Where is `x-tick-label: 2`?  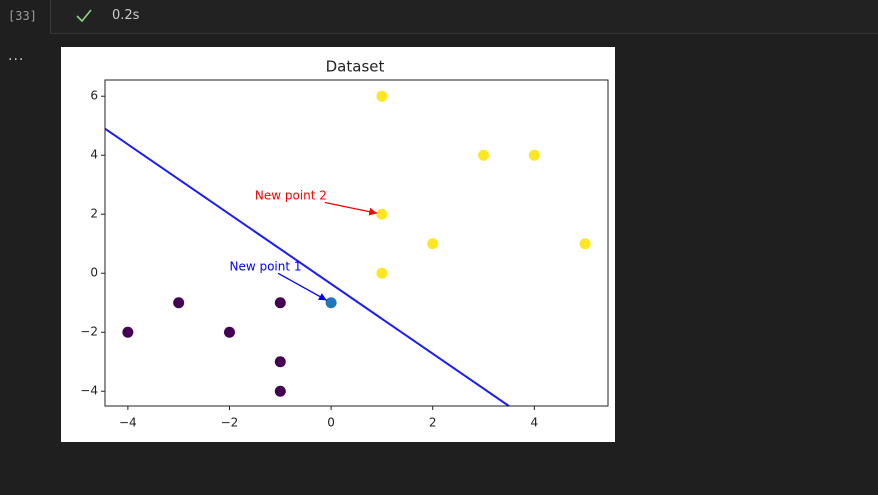
x-tick-label: 2 is located at coordinates (433, 423).